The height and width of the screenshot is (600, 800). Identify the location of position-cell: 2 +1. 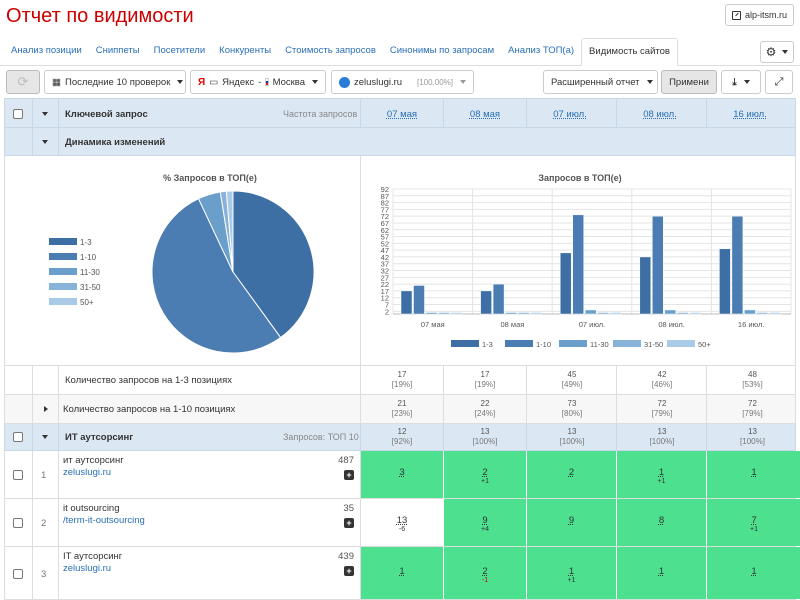
(485, 476).